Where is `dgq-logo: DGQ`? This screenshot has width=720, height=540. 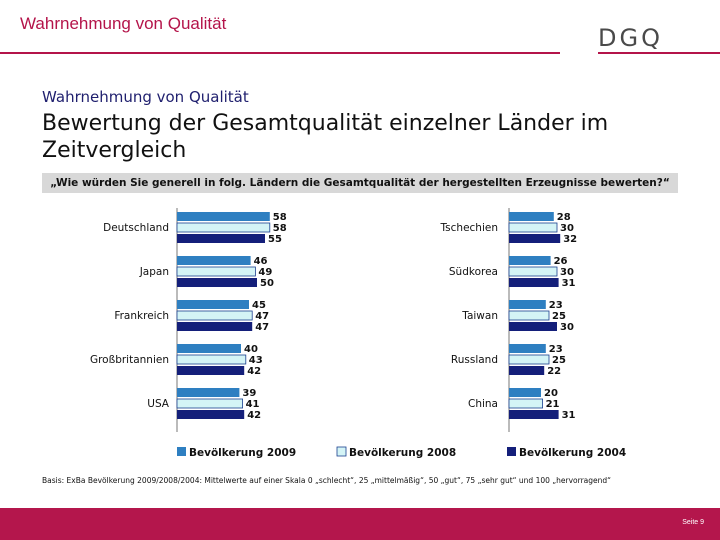
dgq-logo: DGQ is located at coordinates (630, 38).